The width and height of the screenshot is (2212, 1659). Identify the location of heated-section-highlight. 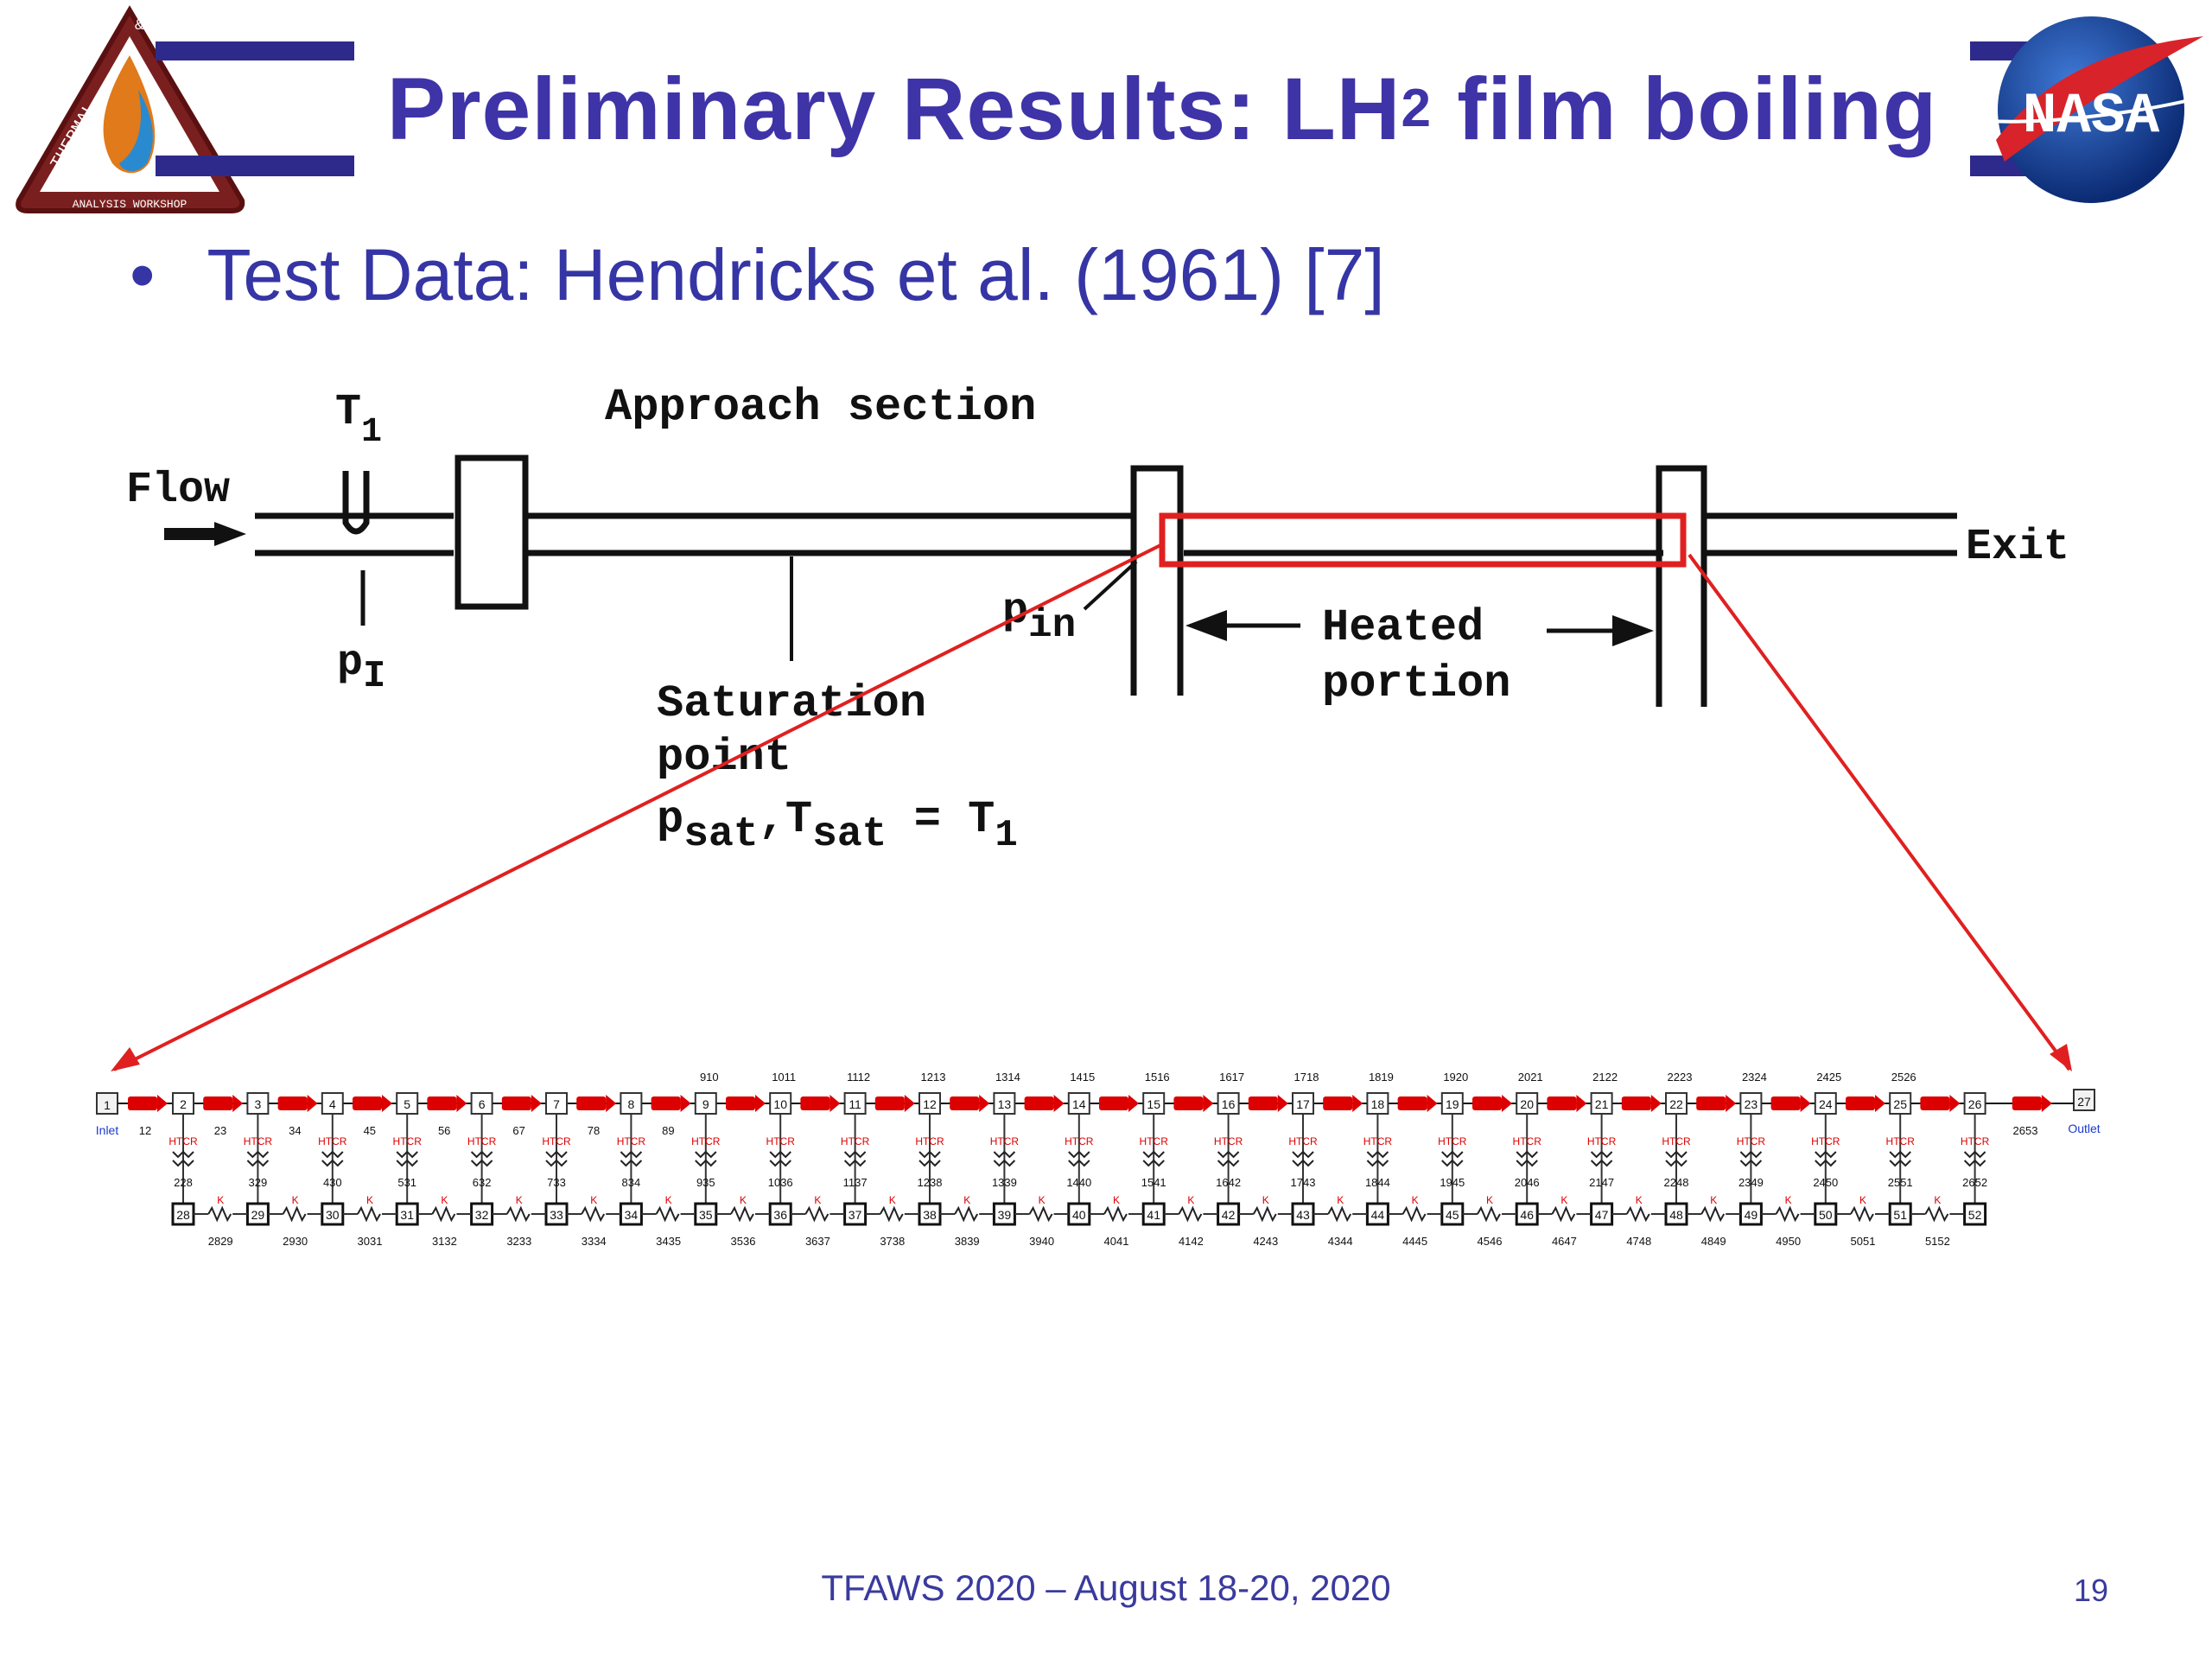
(1423, 540).